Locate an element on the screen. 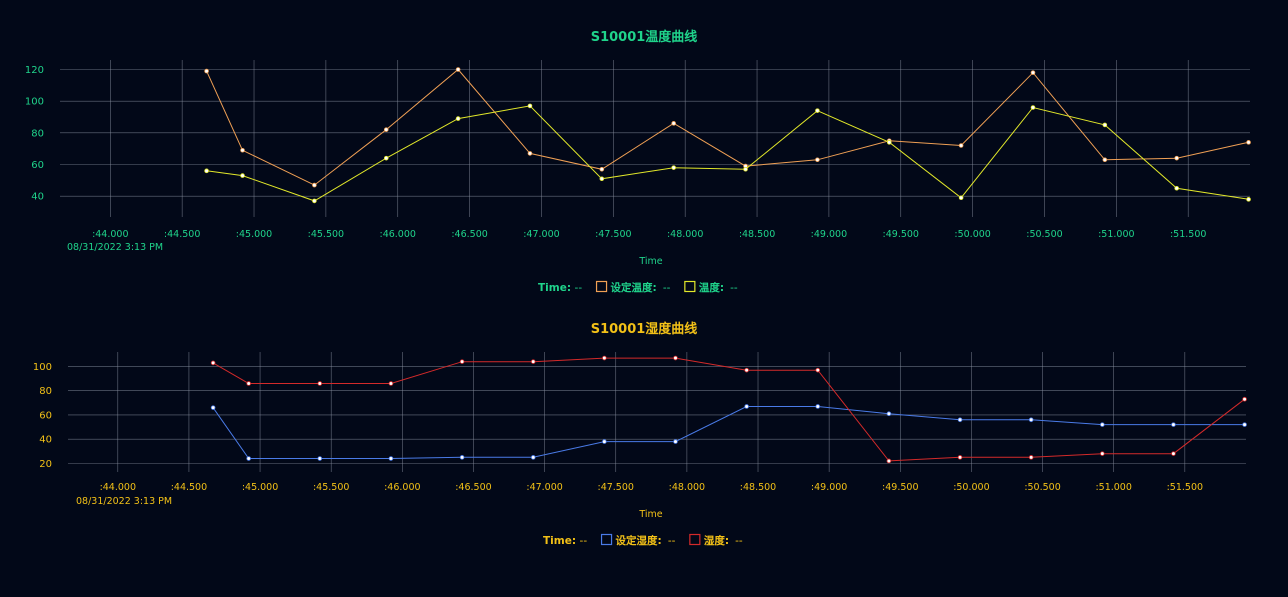 The image size is (1288, 597). x-tick-label: :51.500 is located at coordinates (1185, 487).